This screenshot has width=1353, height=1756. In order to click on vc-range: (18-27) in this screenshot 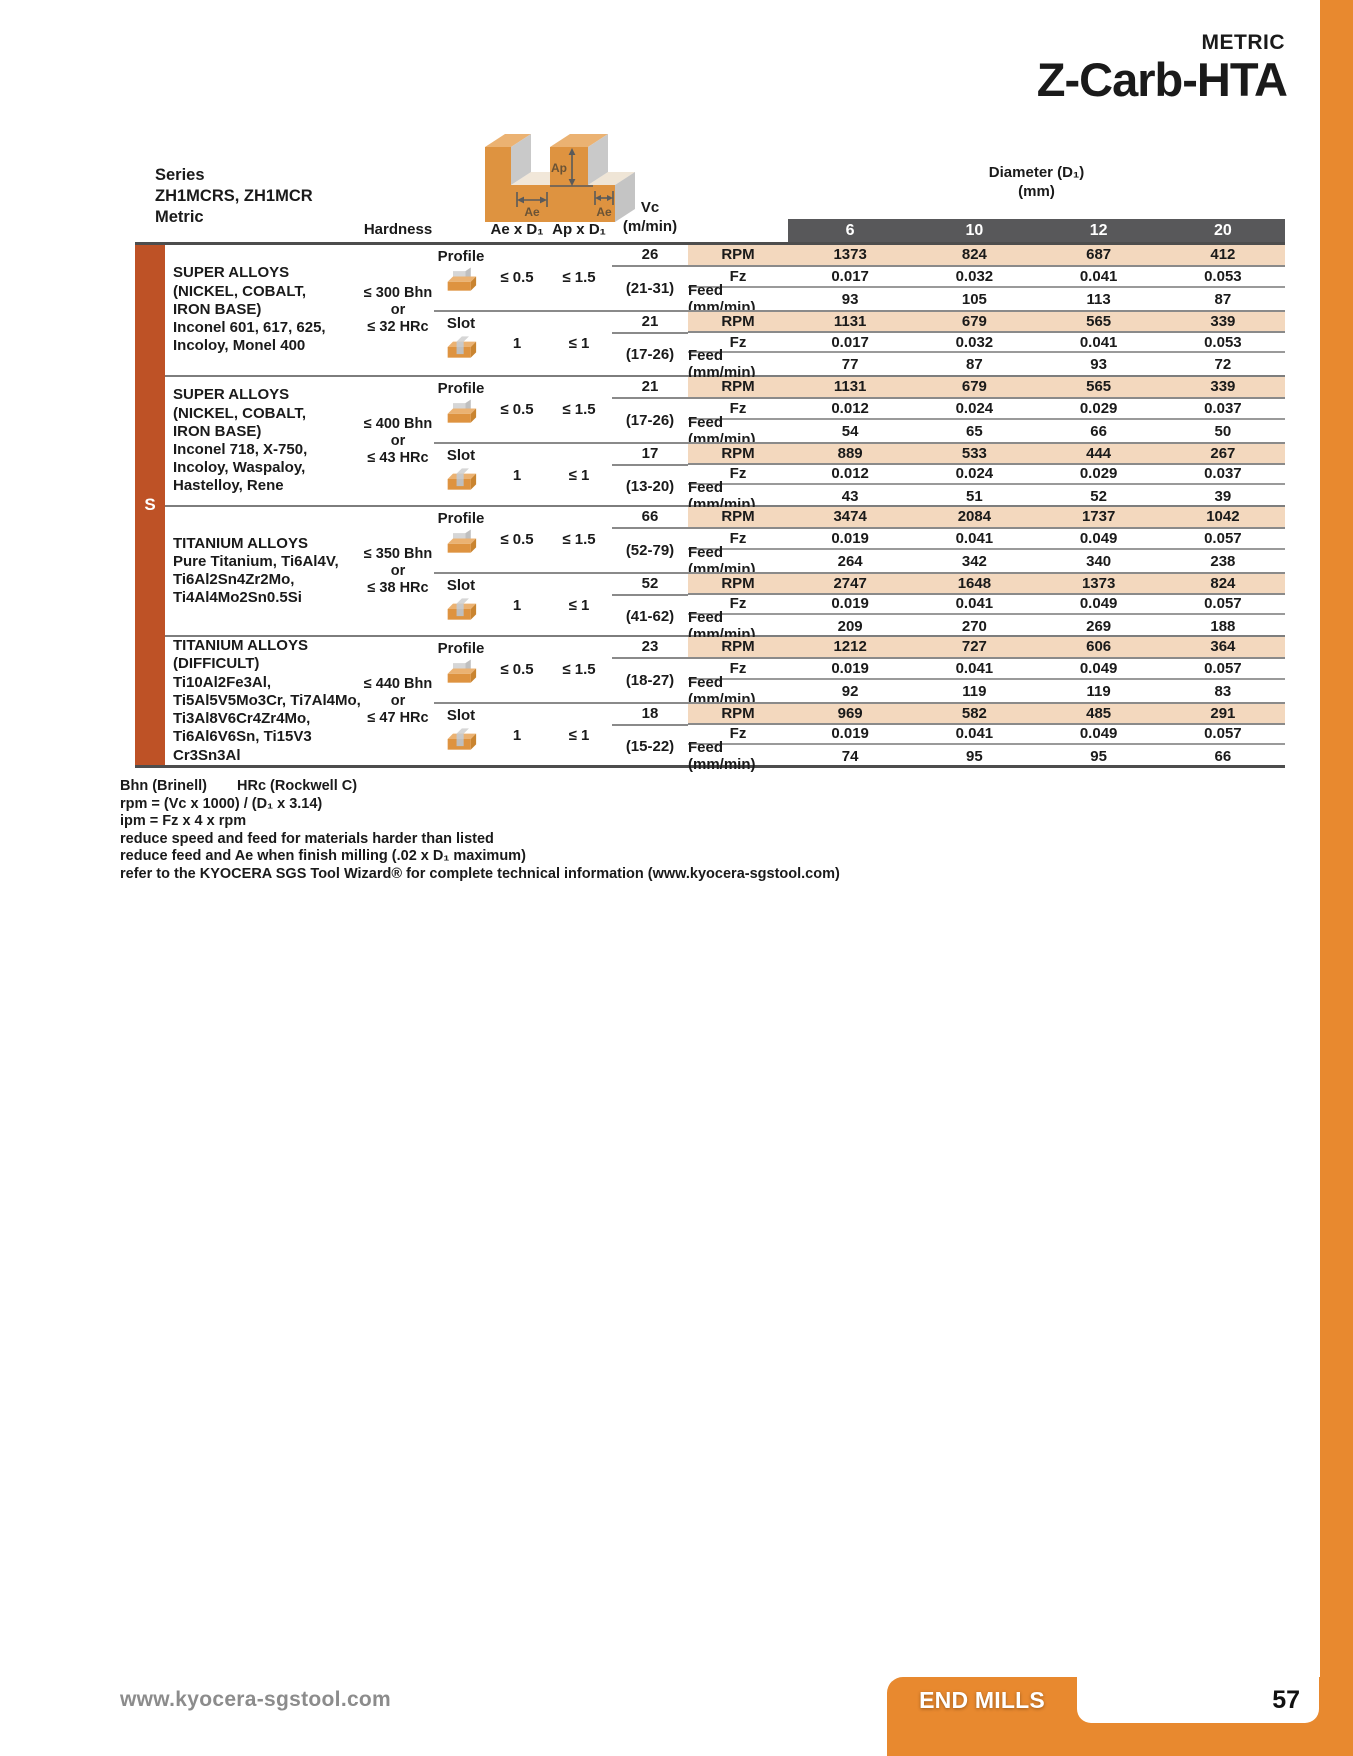, I will do `click(650, 680)`.